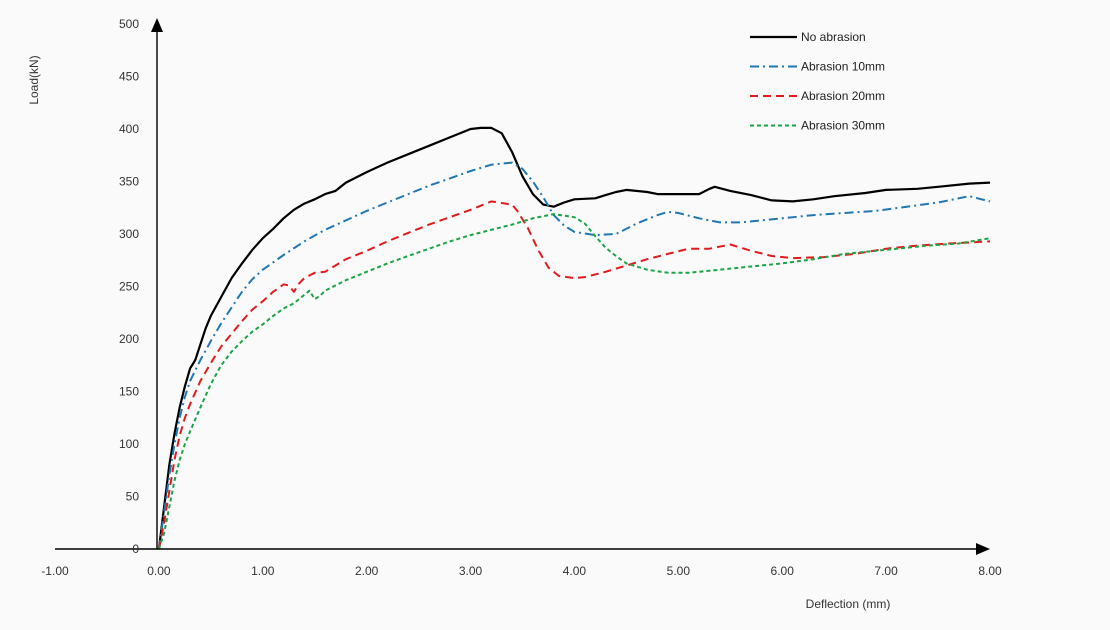 The image size is (1110, 630). Describe the element at coordinates (55, 571) in the screenshot. I see `x-tick-label: -1.00` at that location.